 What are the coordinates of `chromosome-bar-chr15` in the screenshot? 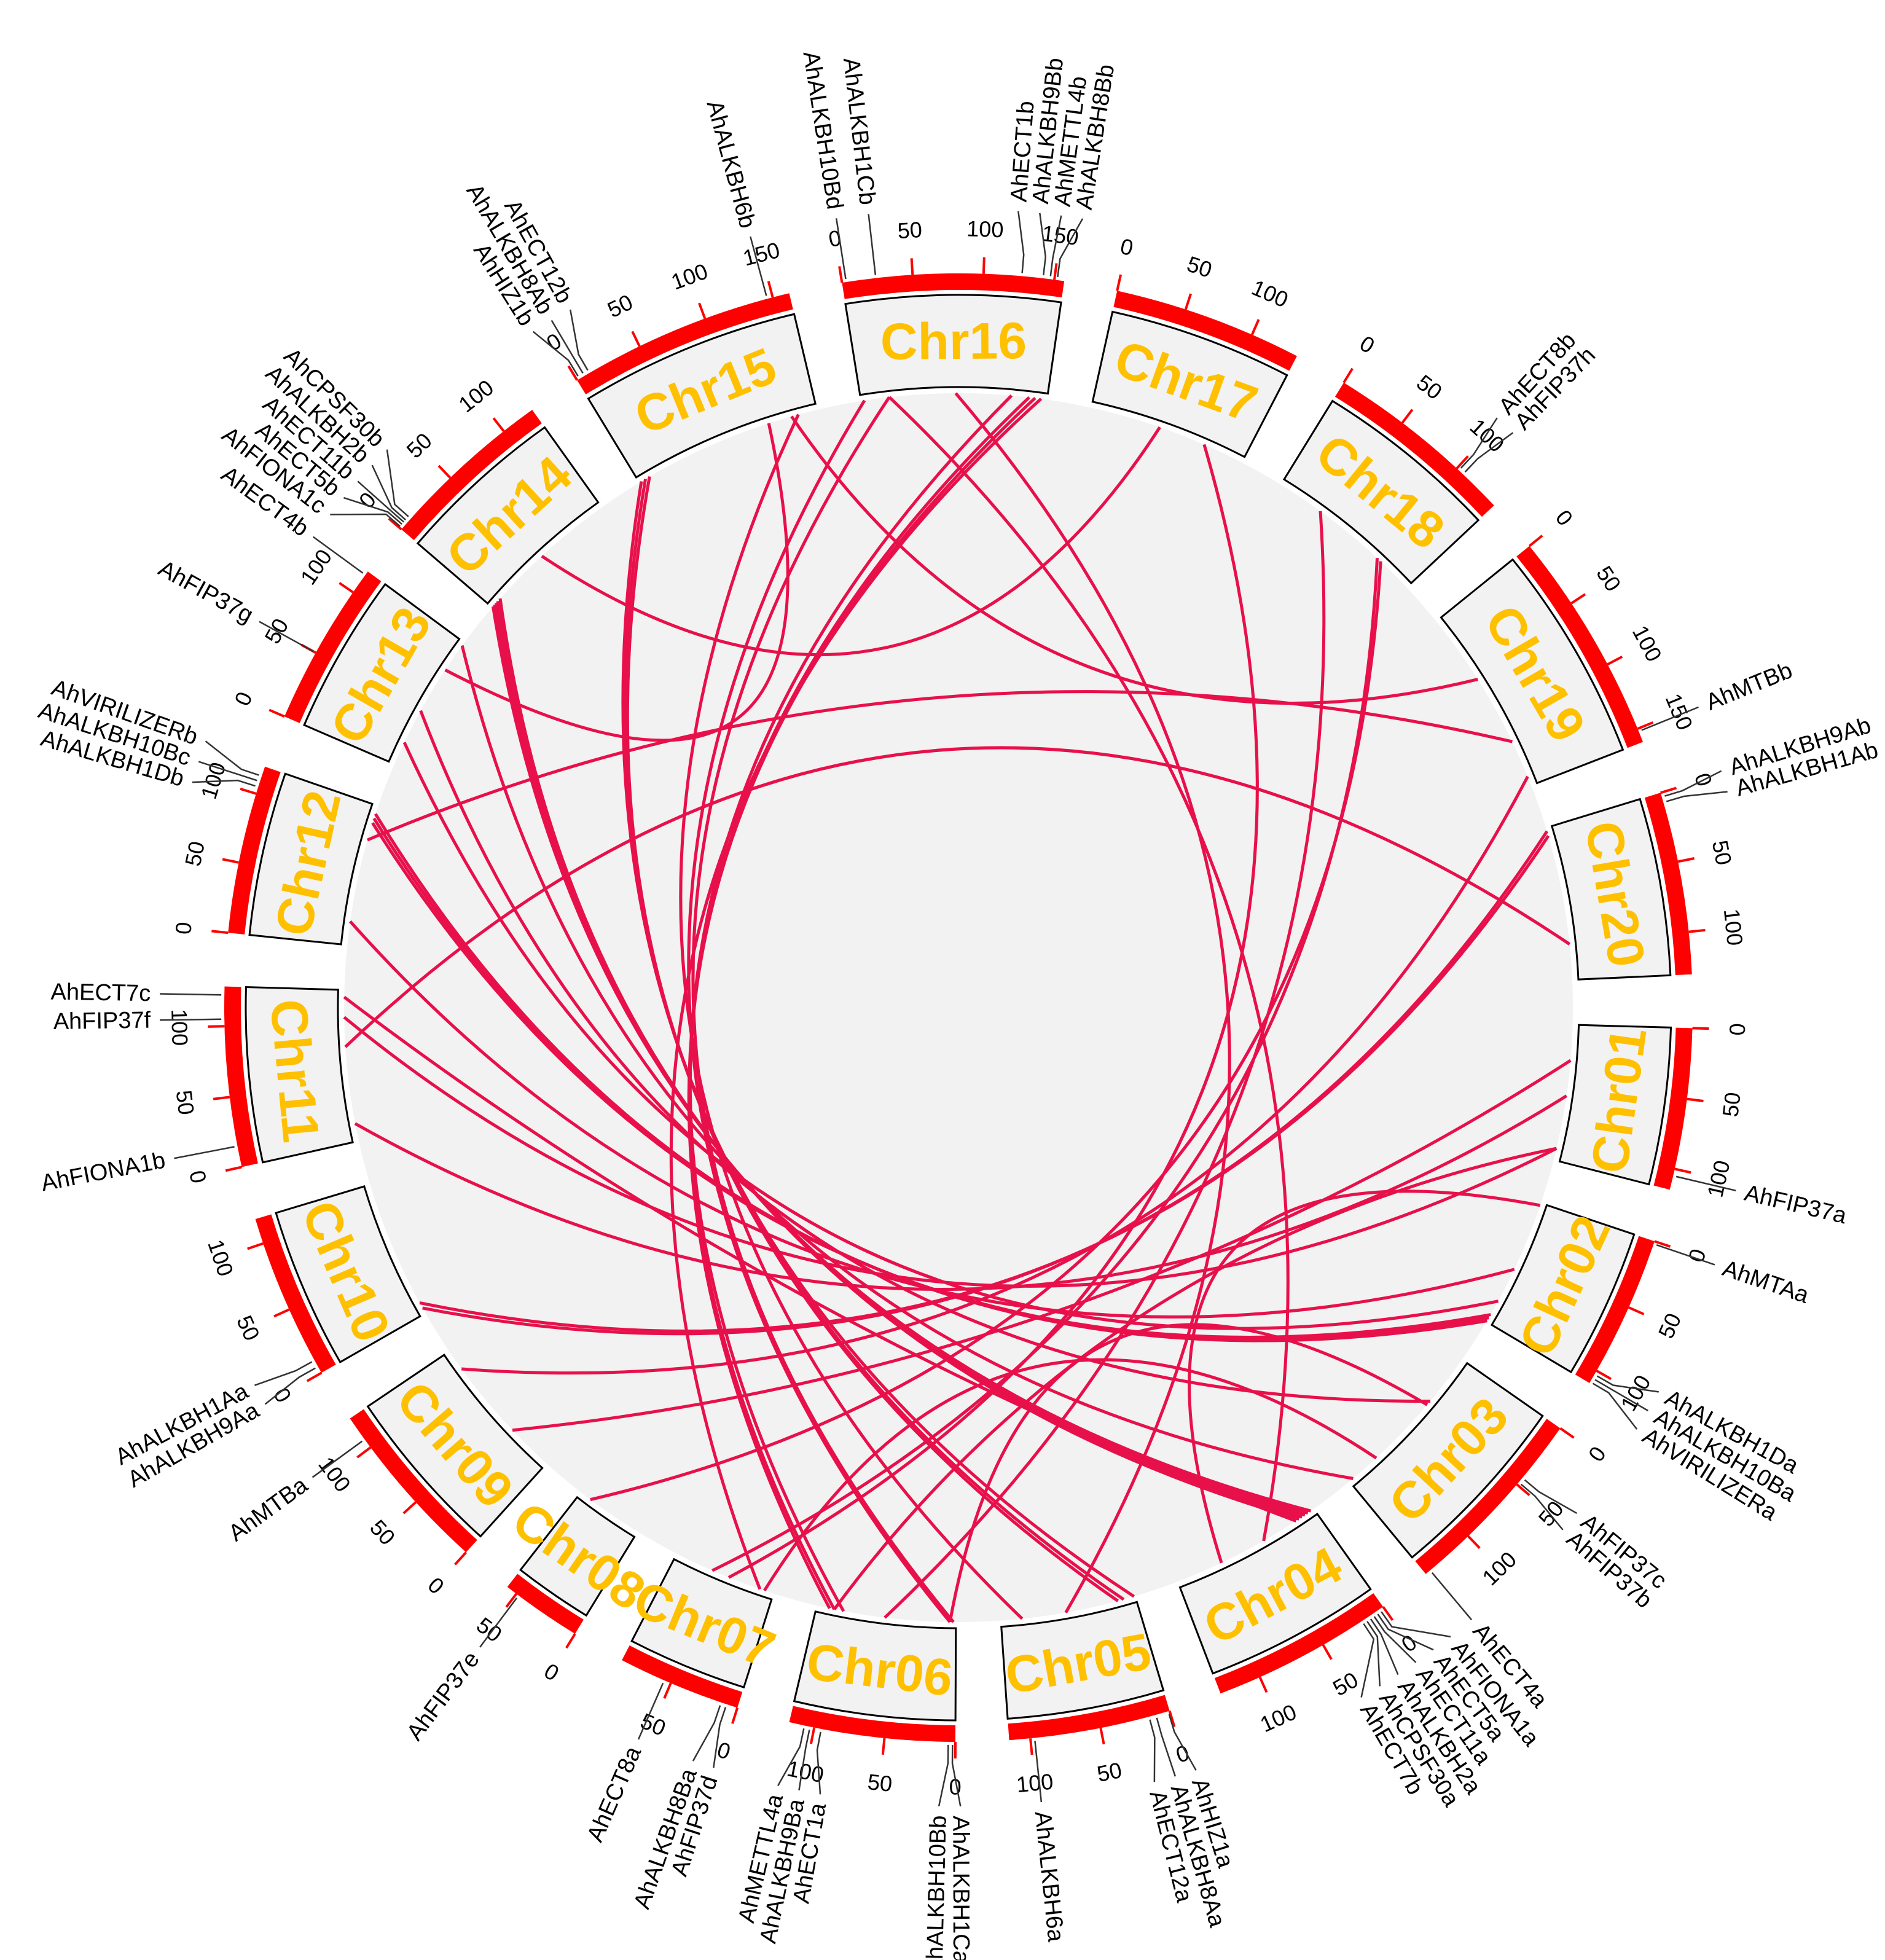 It's located at (685, 343).